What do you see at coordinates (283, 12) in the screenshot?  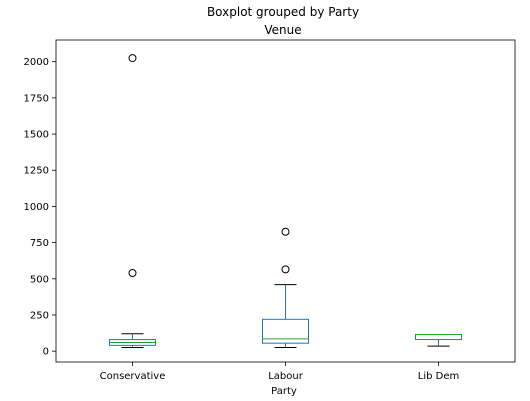 I see `chart-suptitle: Boxplot grouped by Party` at bounding box center [283, 12].